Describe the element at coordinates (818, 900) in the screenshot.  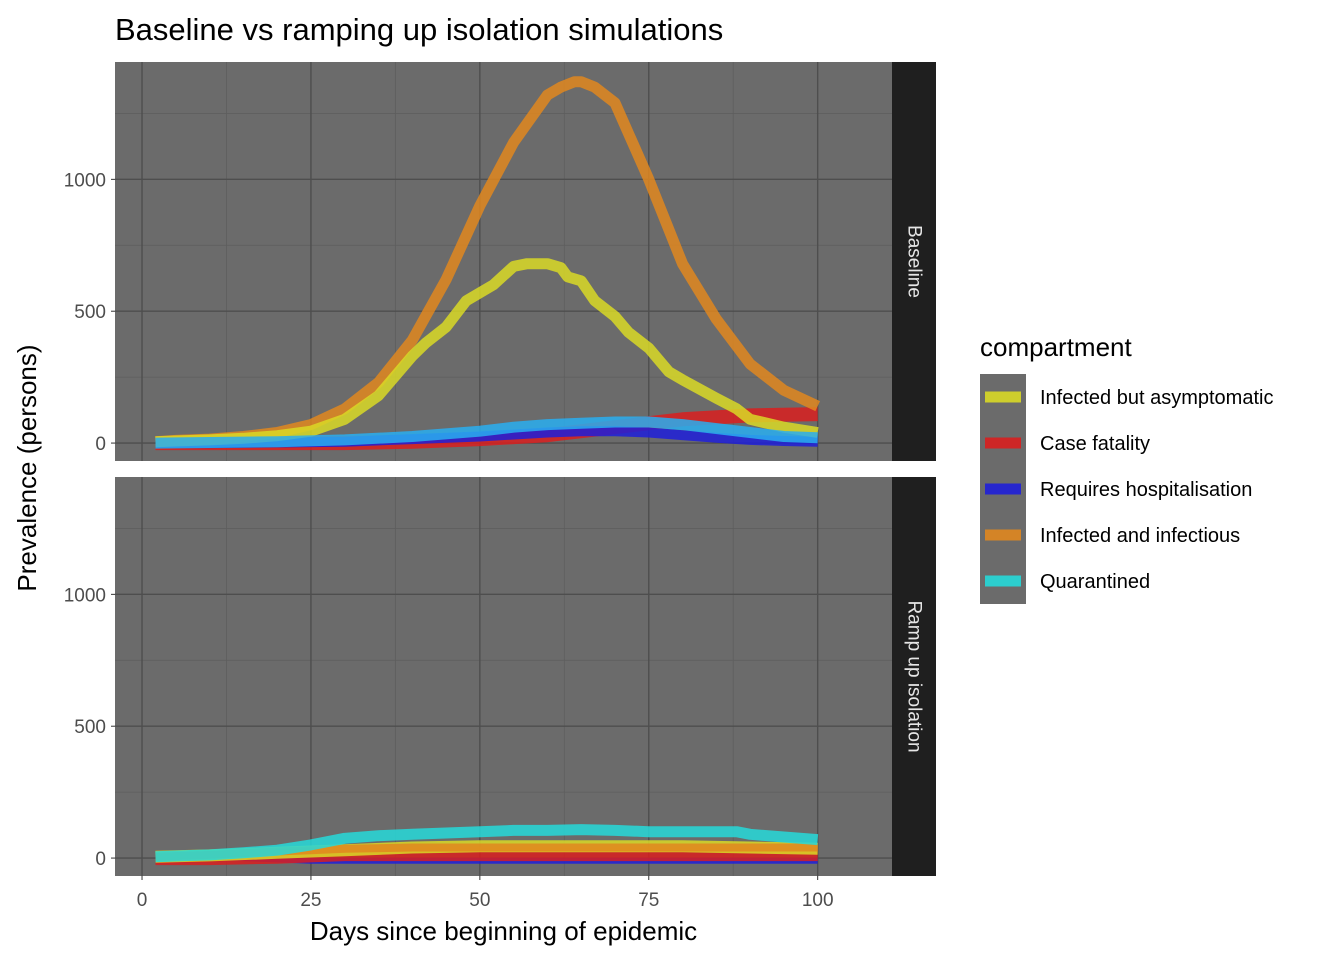
I see `x-tick-label: 100` at that location.